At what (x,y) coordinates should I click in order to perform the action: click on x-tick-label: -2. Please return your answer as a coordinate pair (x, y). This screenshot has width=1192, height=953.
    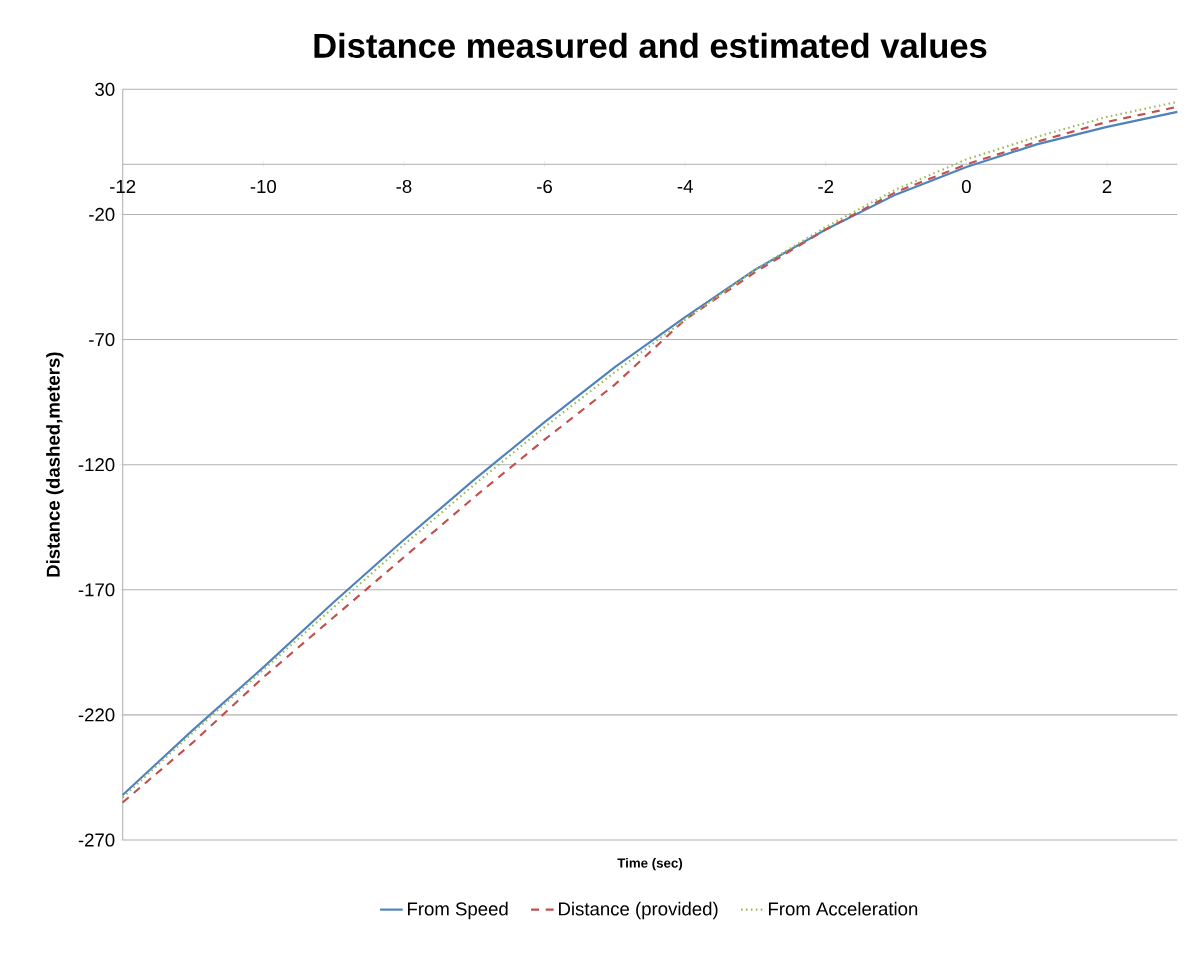
    Looking at the image, I should click on (826, 186).